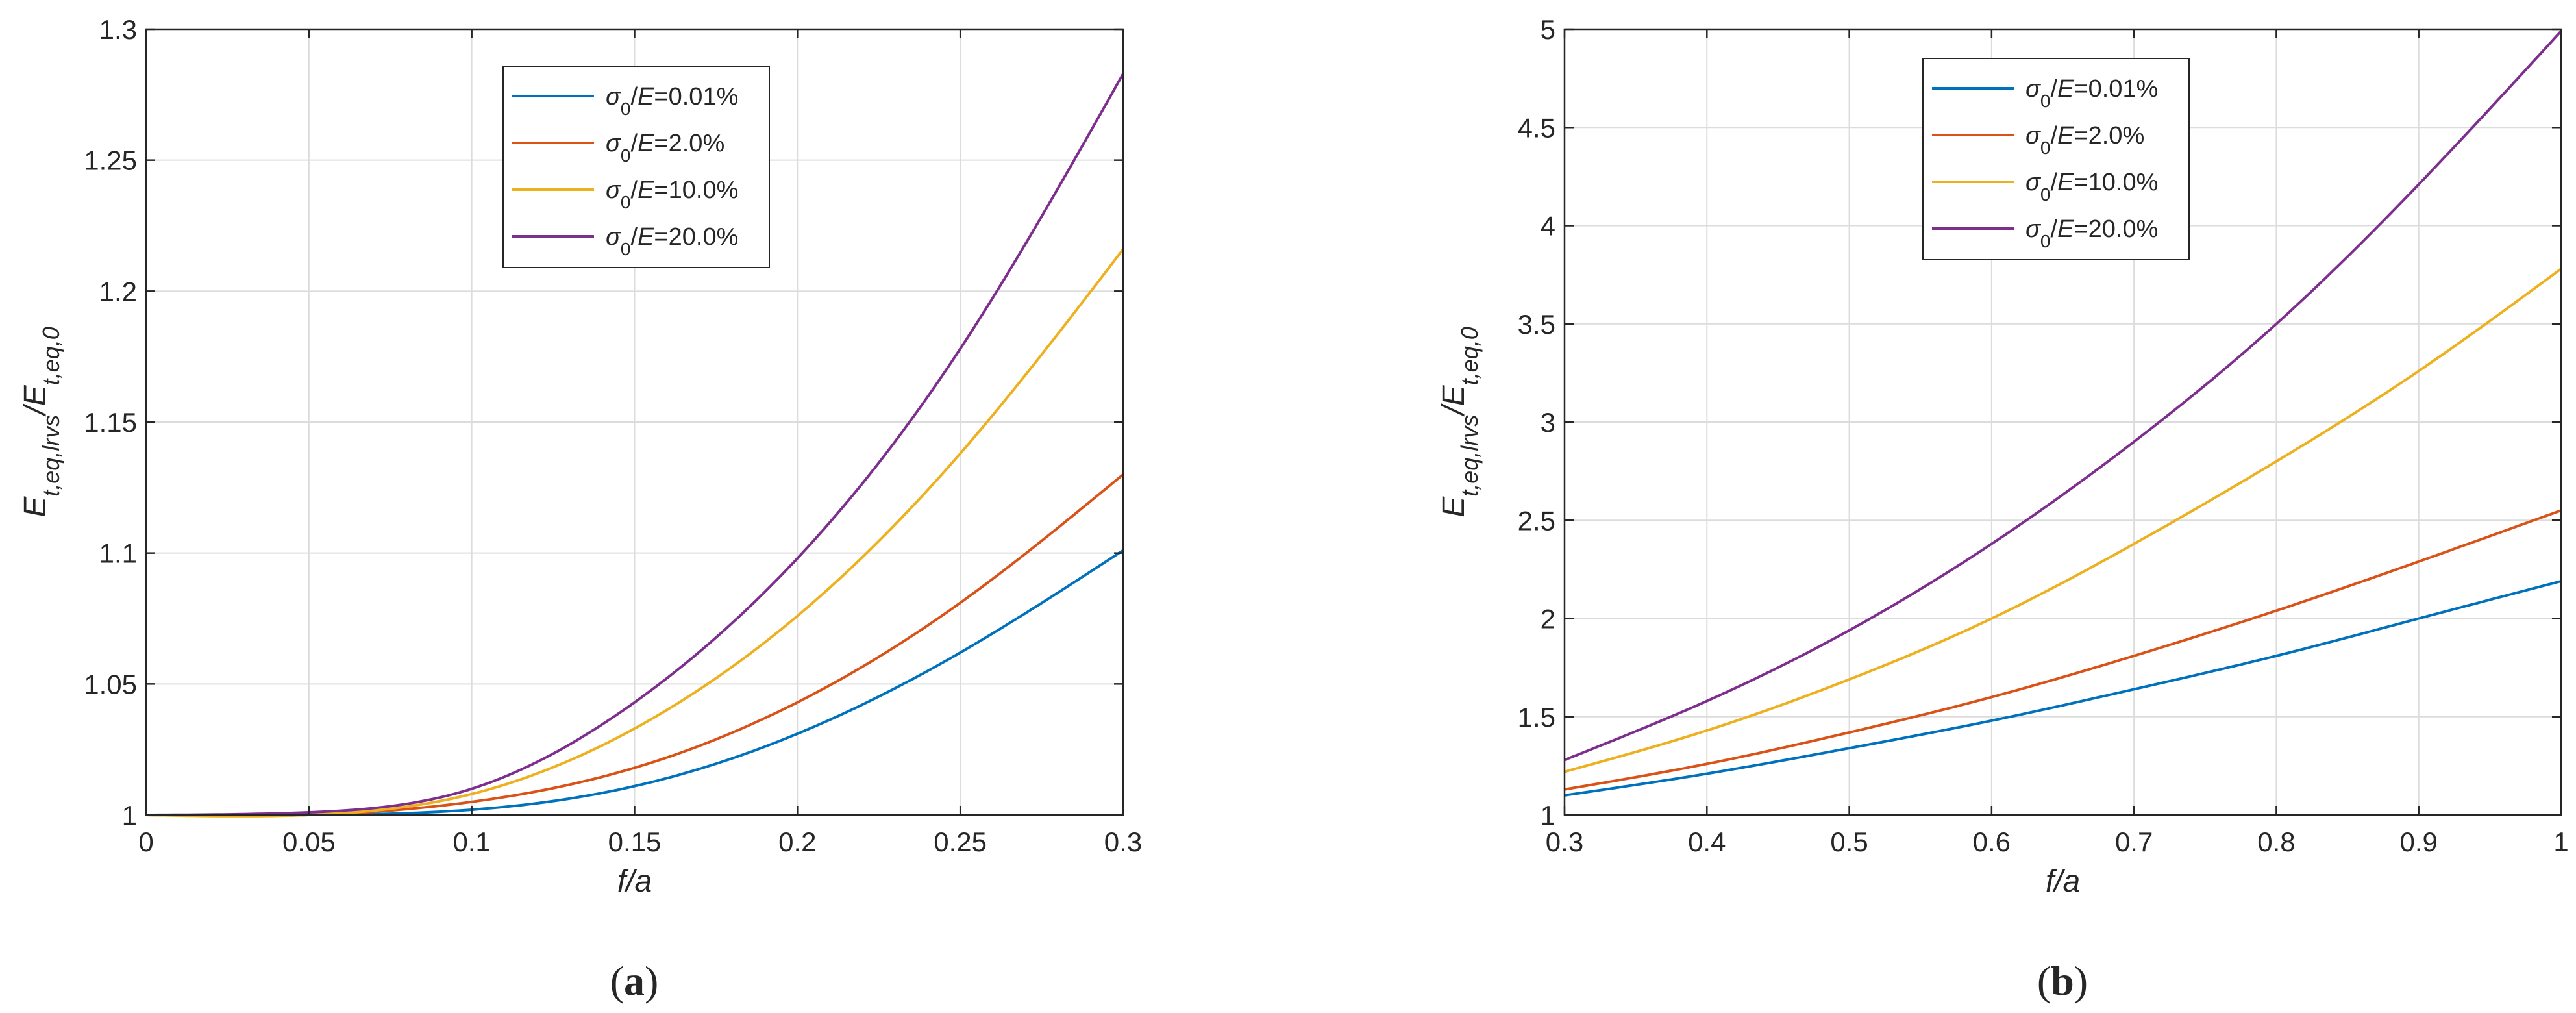 Image resolution: width=2576 pixels, height=1013 pixels. I want to click on y-tick-label: 1.3, so click(118, 29).